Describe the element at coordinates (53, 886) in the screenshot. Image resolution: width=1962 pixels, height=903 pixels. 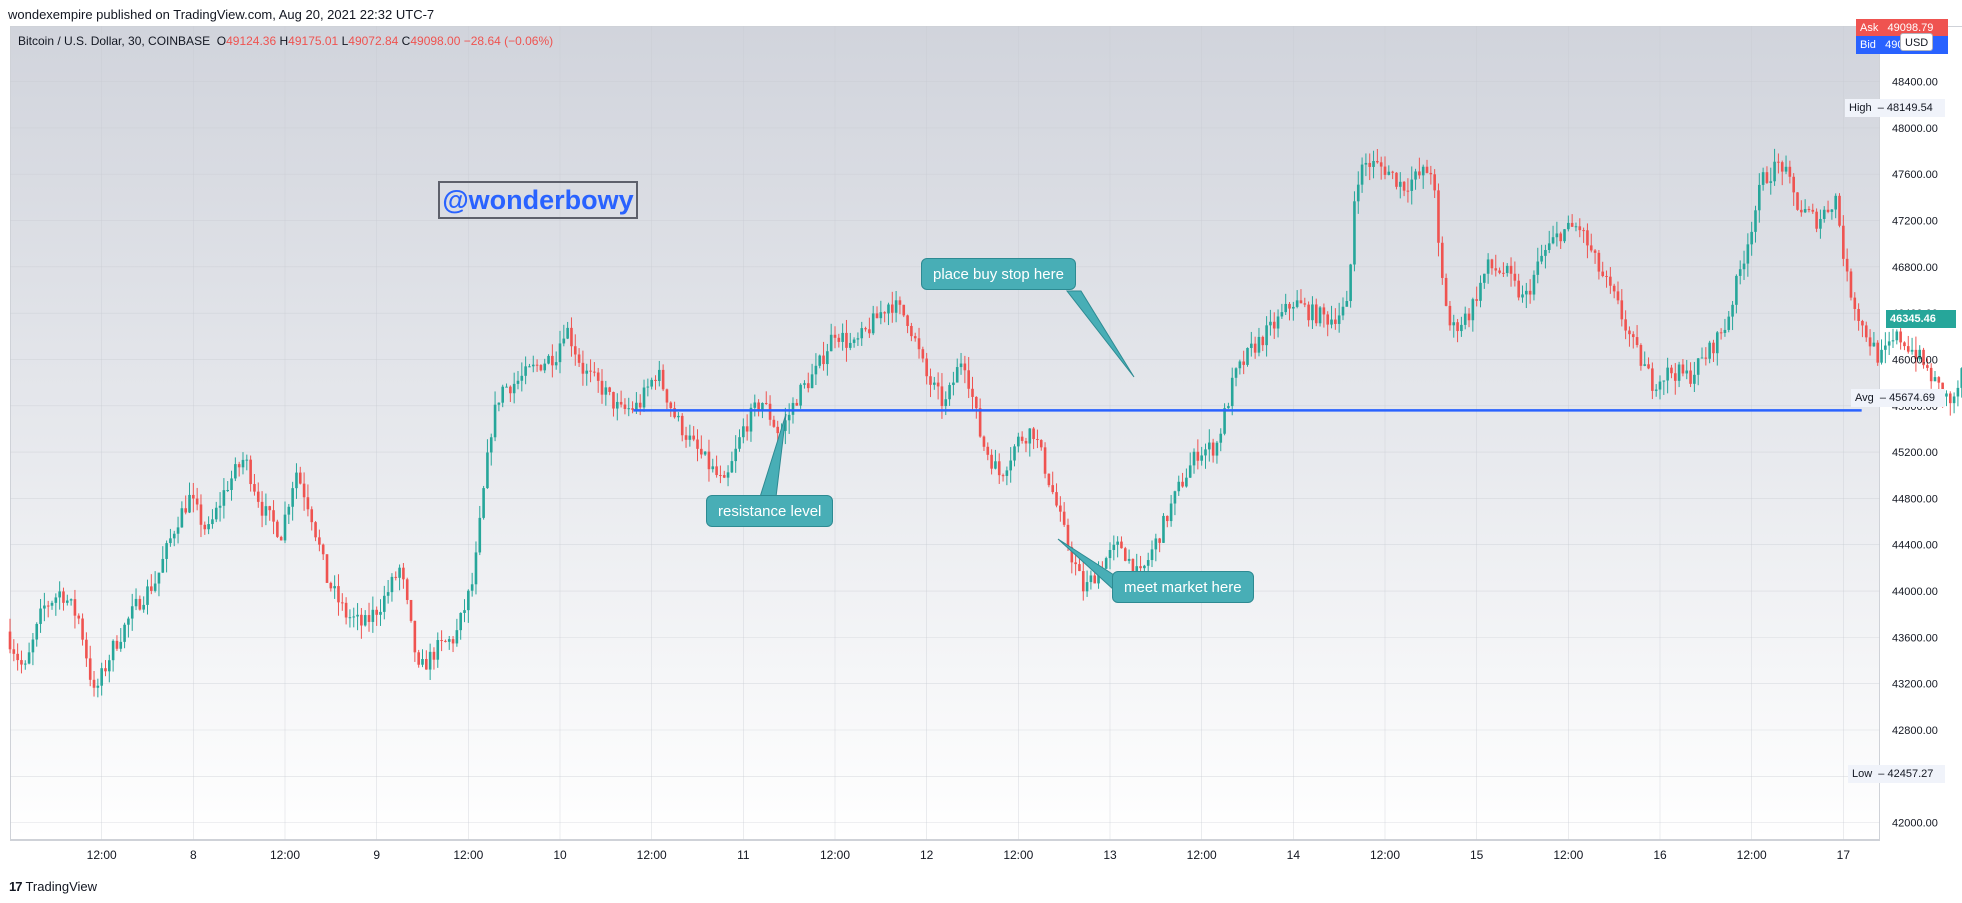
I see `tradingview-brand: 17 TradingView` at that location.